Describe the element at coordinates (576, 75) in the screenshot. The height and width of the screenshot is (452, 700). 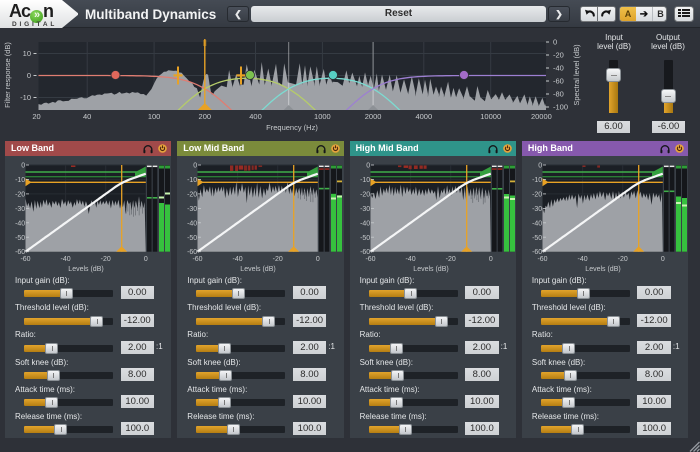
I see `svg-text: Spectral level (dB)` at that location.